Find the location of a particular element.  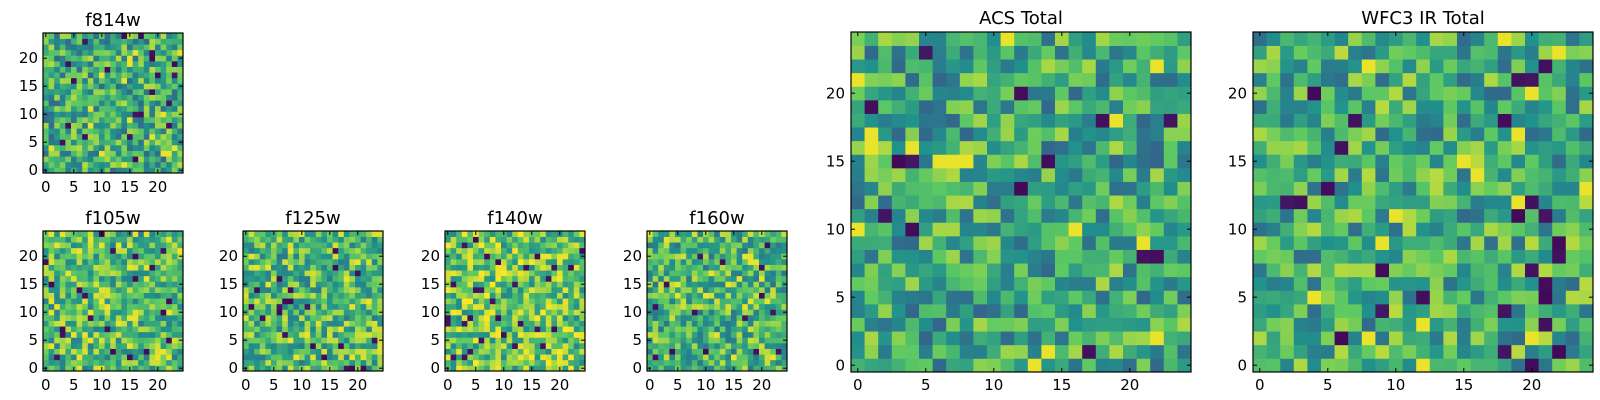

panel-f160w: f160w 0 5 10 15 20 0 5 10 15 20 is located at coordinates (705, 301).